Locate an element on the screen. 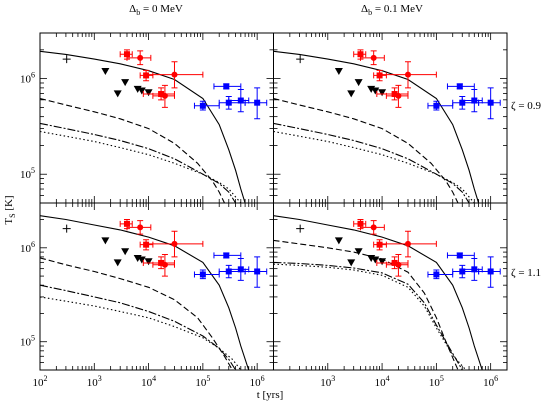 The height and width of the screenshot is (402, 545). x-tick-label: 10³ is located at coordinates (94, 381).